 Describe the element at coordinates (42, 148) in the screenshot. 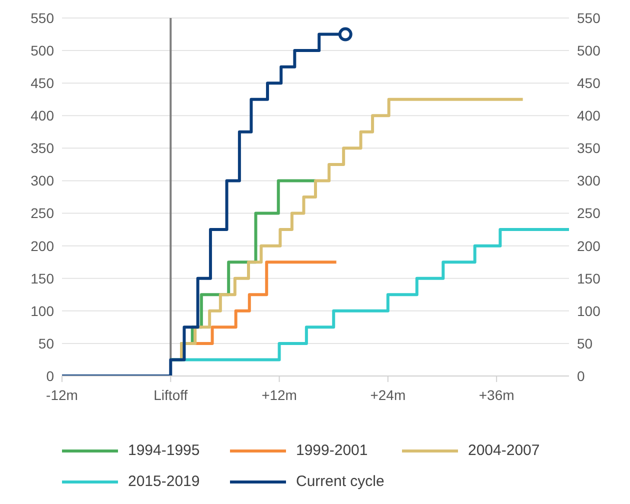

I see `y-tick-label: 350` at that location.